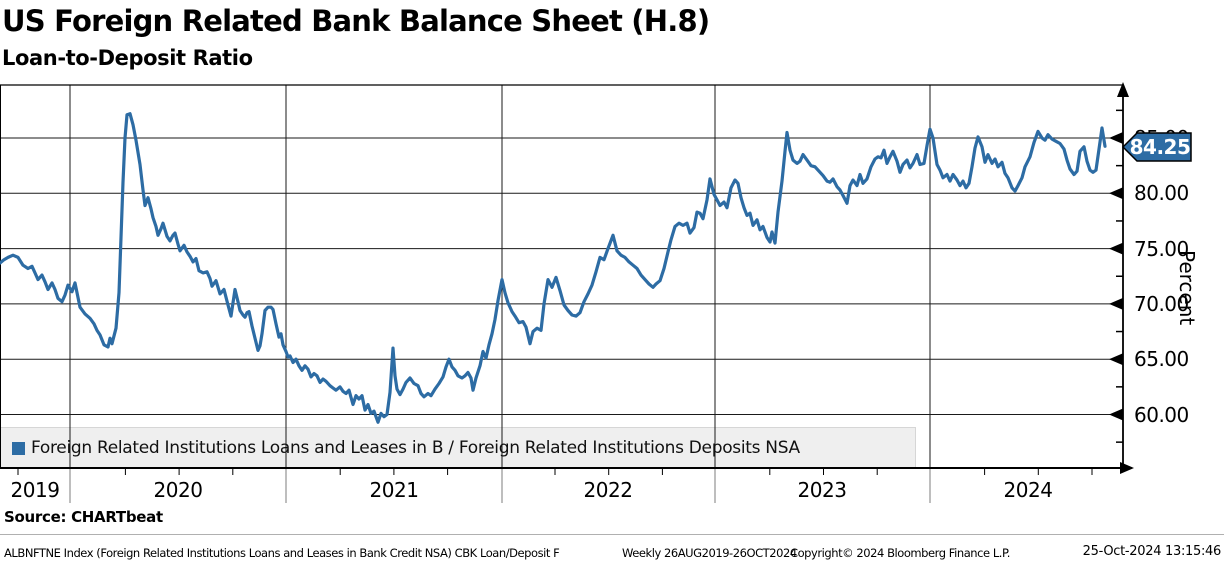 The height and width of the screenshot is (566, 1224). What do you see at coordinates (1152, 551) in the screenshot?
I see `footer-timestamp: 25-Oct-2024 13:15:46` at bounding box center [1152, 551].